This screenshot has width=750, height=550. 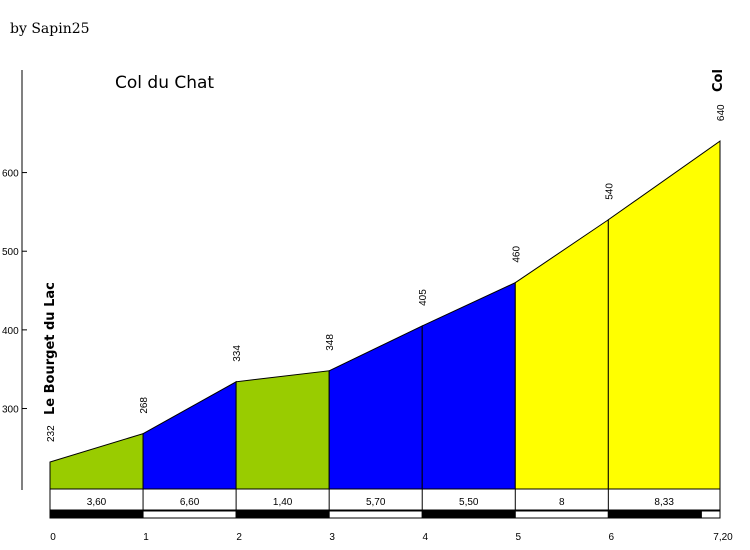 What do you see at coordinates (423, 297) in the screenshot?
I see `elevation-label: 405` at bounding box center [423, 297].